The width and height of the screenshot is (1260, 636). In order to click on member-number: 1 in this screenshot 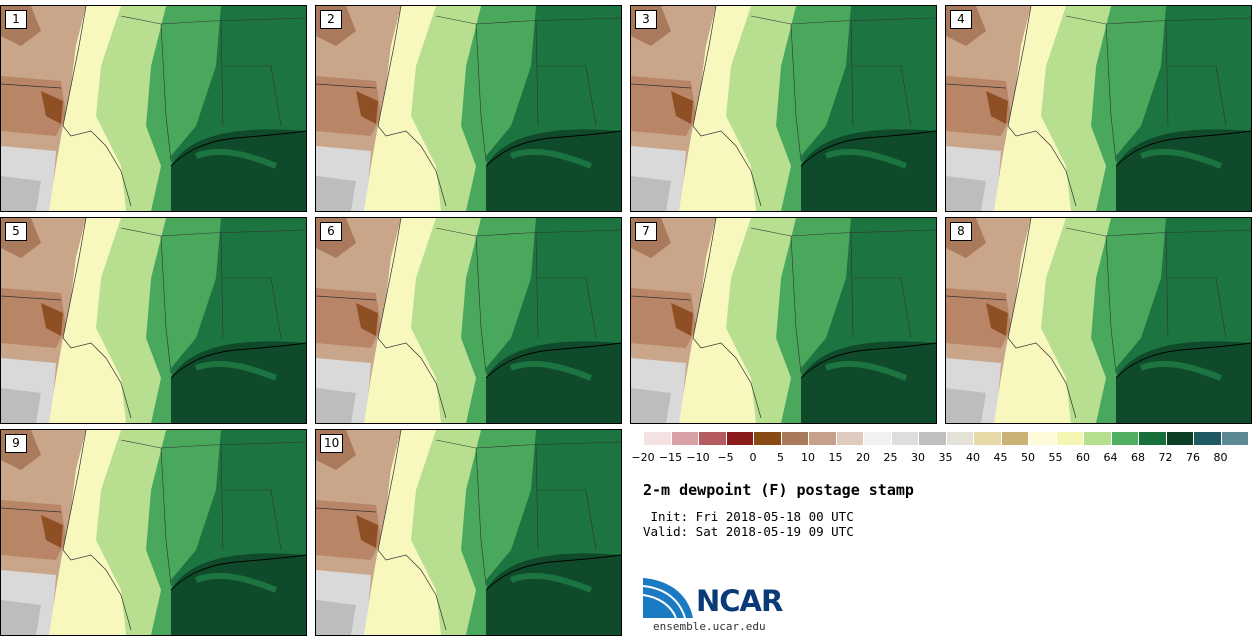, I will do `click(16, 19)`.